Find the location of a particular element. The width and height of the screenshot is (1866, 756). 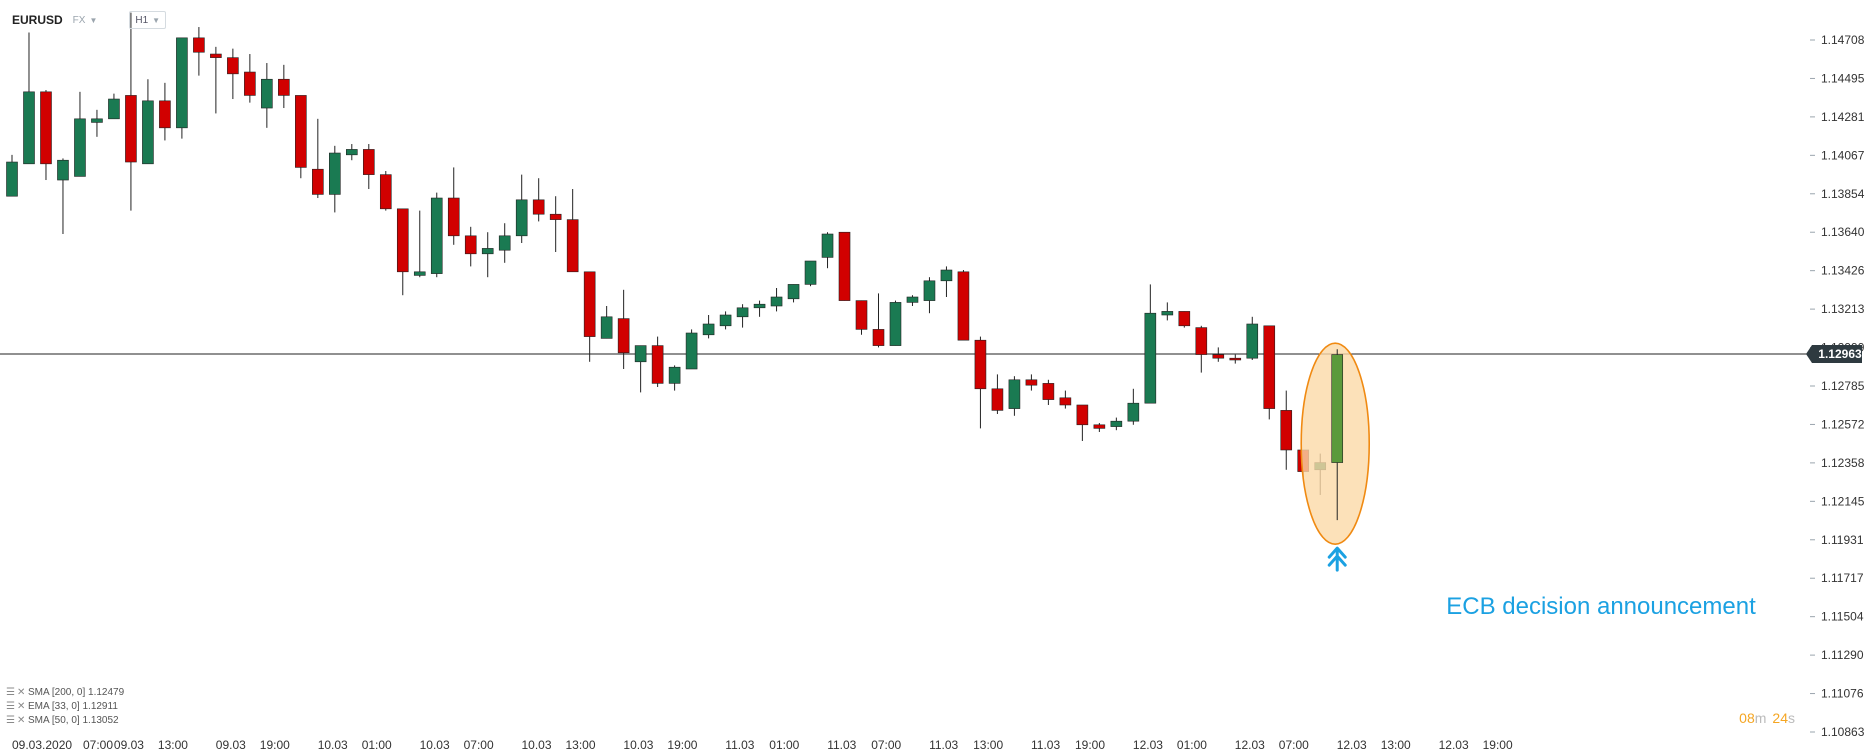

time-tick-hour: 01:00 is located at coordinates (784, 745).